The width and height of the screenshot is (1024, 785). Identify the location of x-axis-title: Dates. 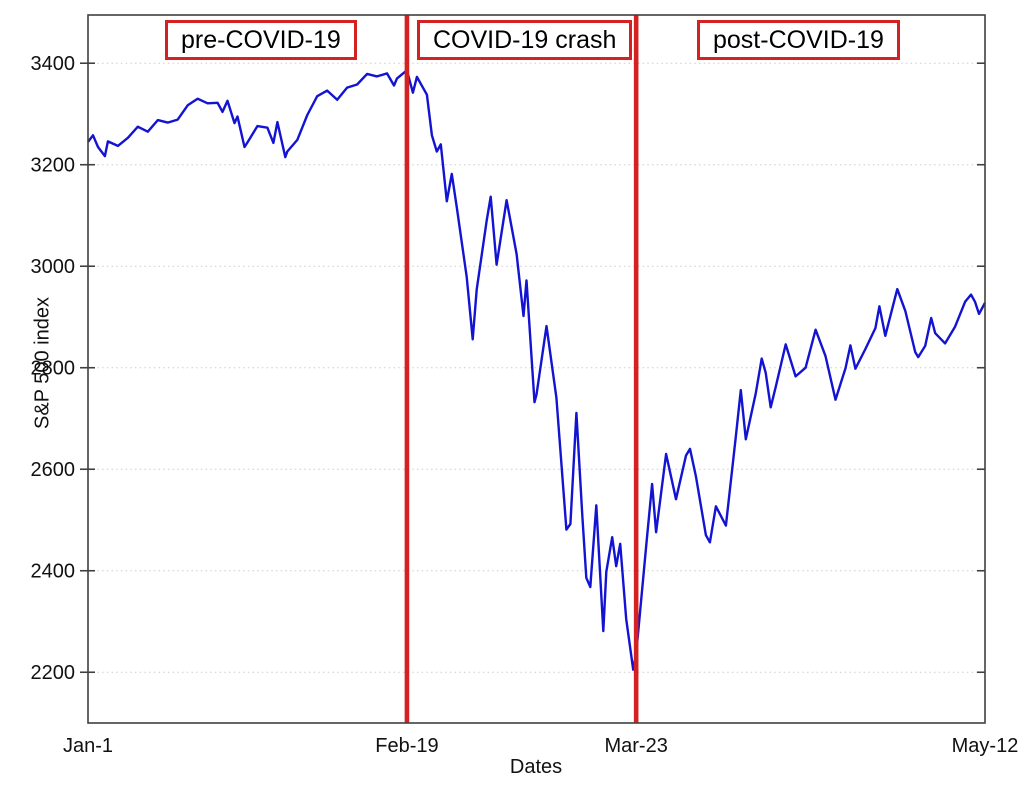
(536, 767).